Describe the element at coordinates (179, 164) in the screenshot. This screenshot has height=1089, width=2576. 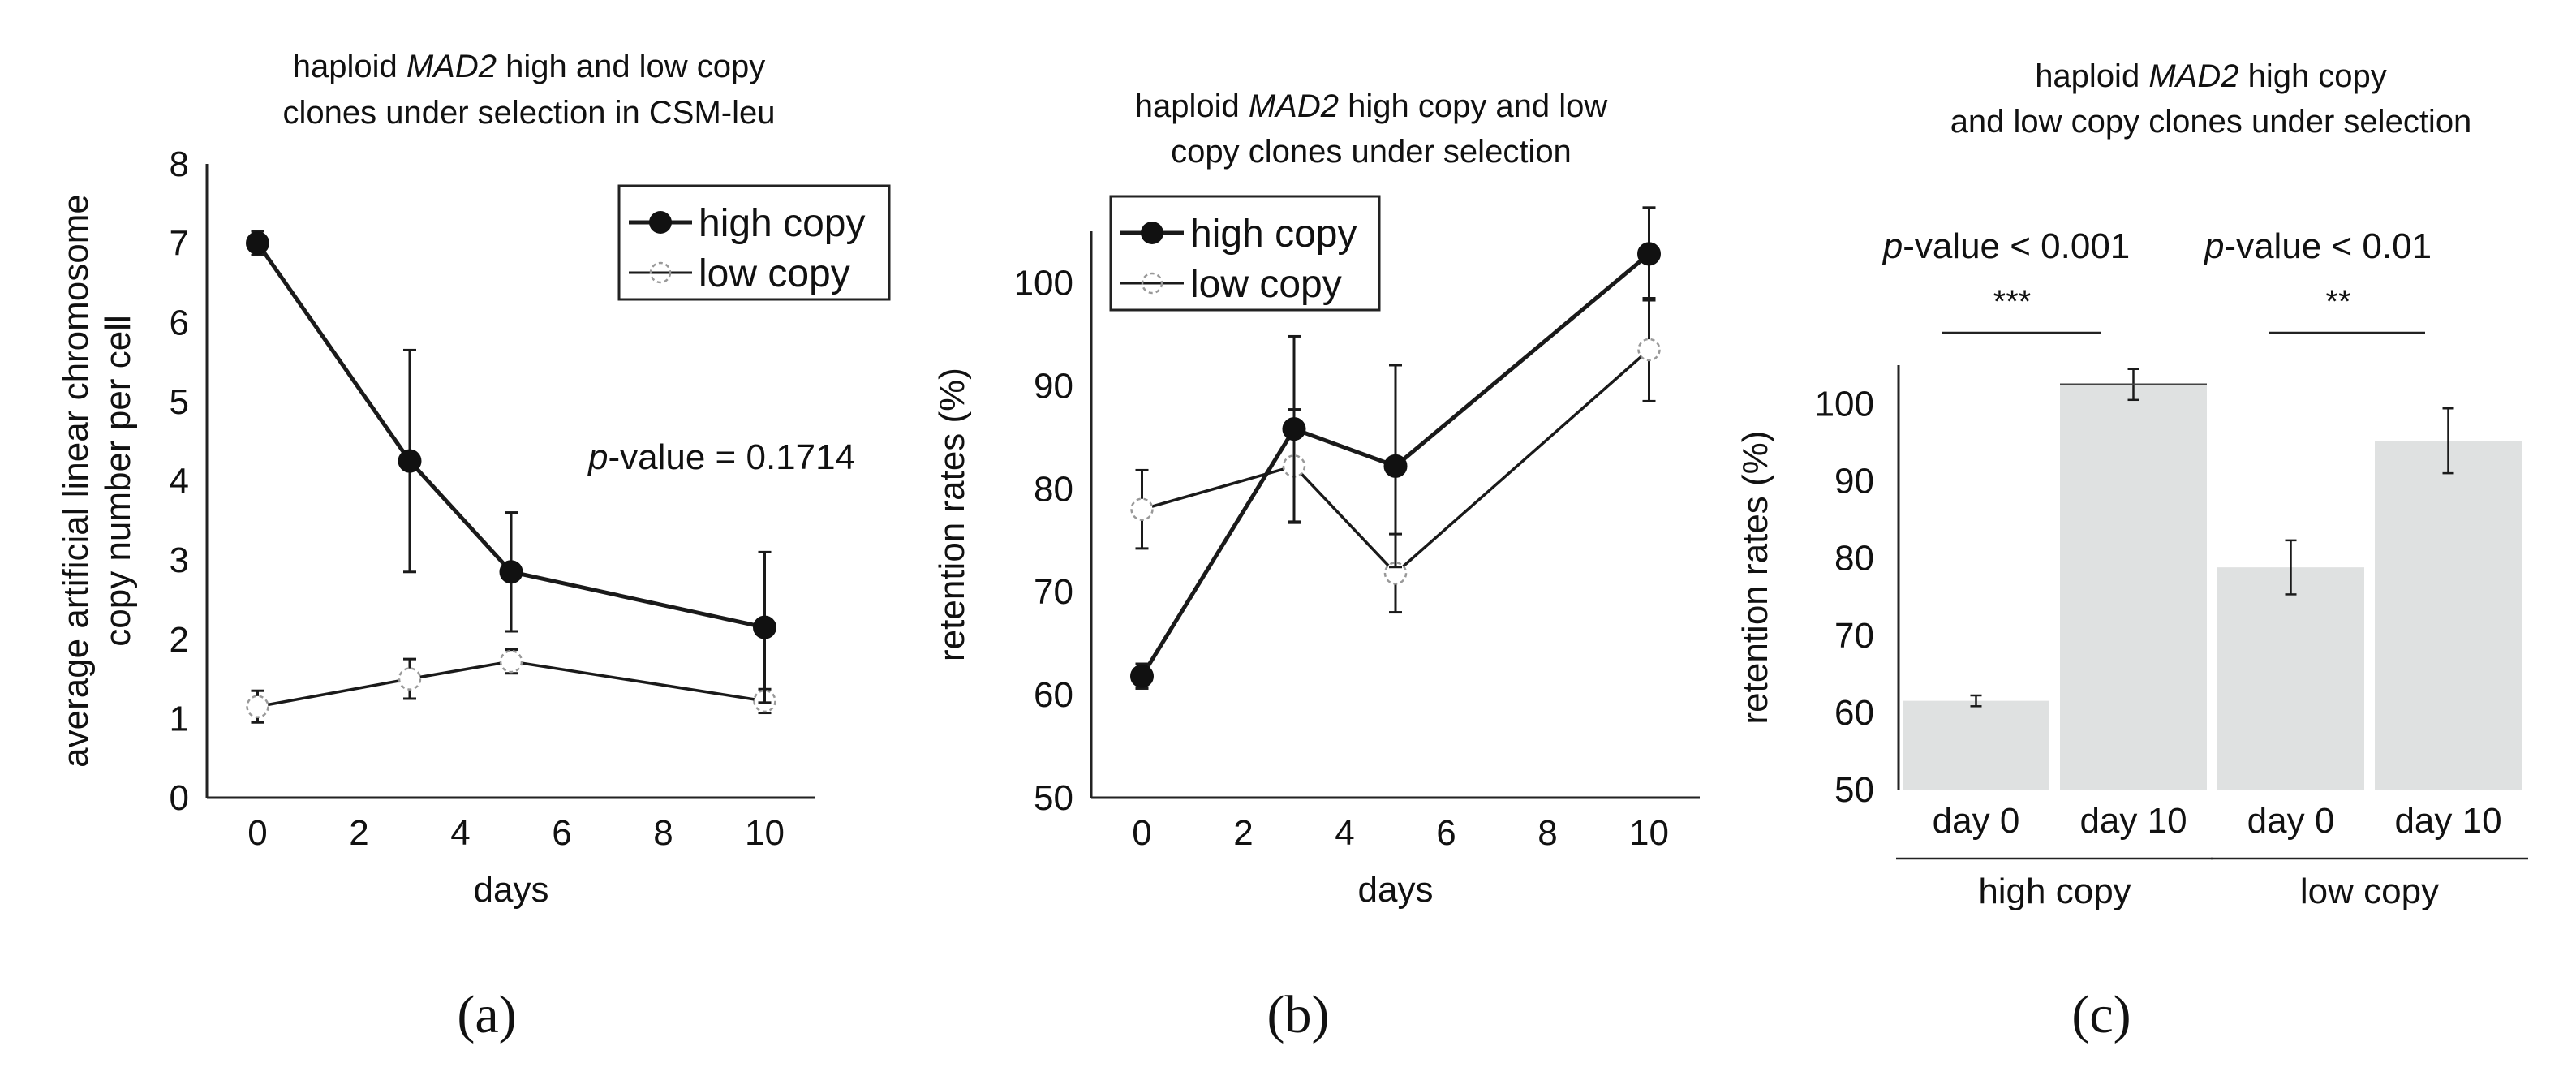
I see `y-tick-label: 8` at that location.